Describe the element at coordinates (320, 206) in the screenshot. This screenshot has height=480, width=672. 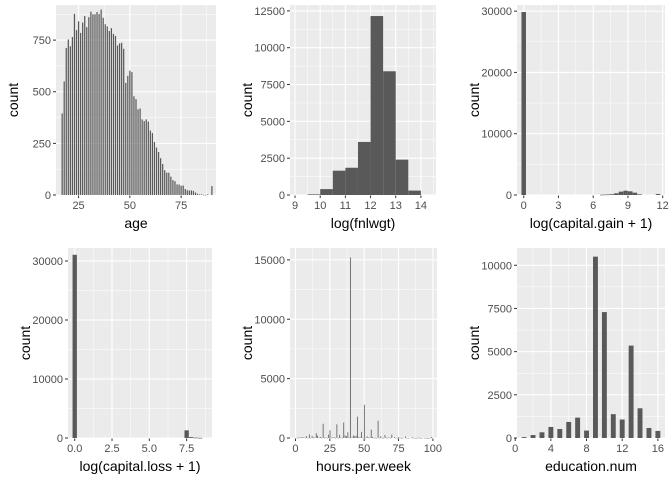
I see `x-tick-label: 10` at that location.